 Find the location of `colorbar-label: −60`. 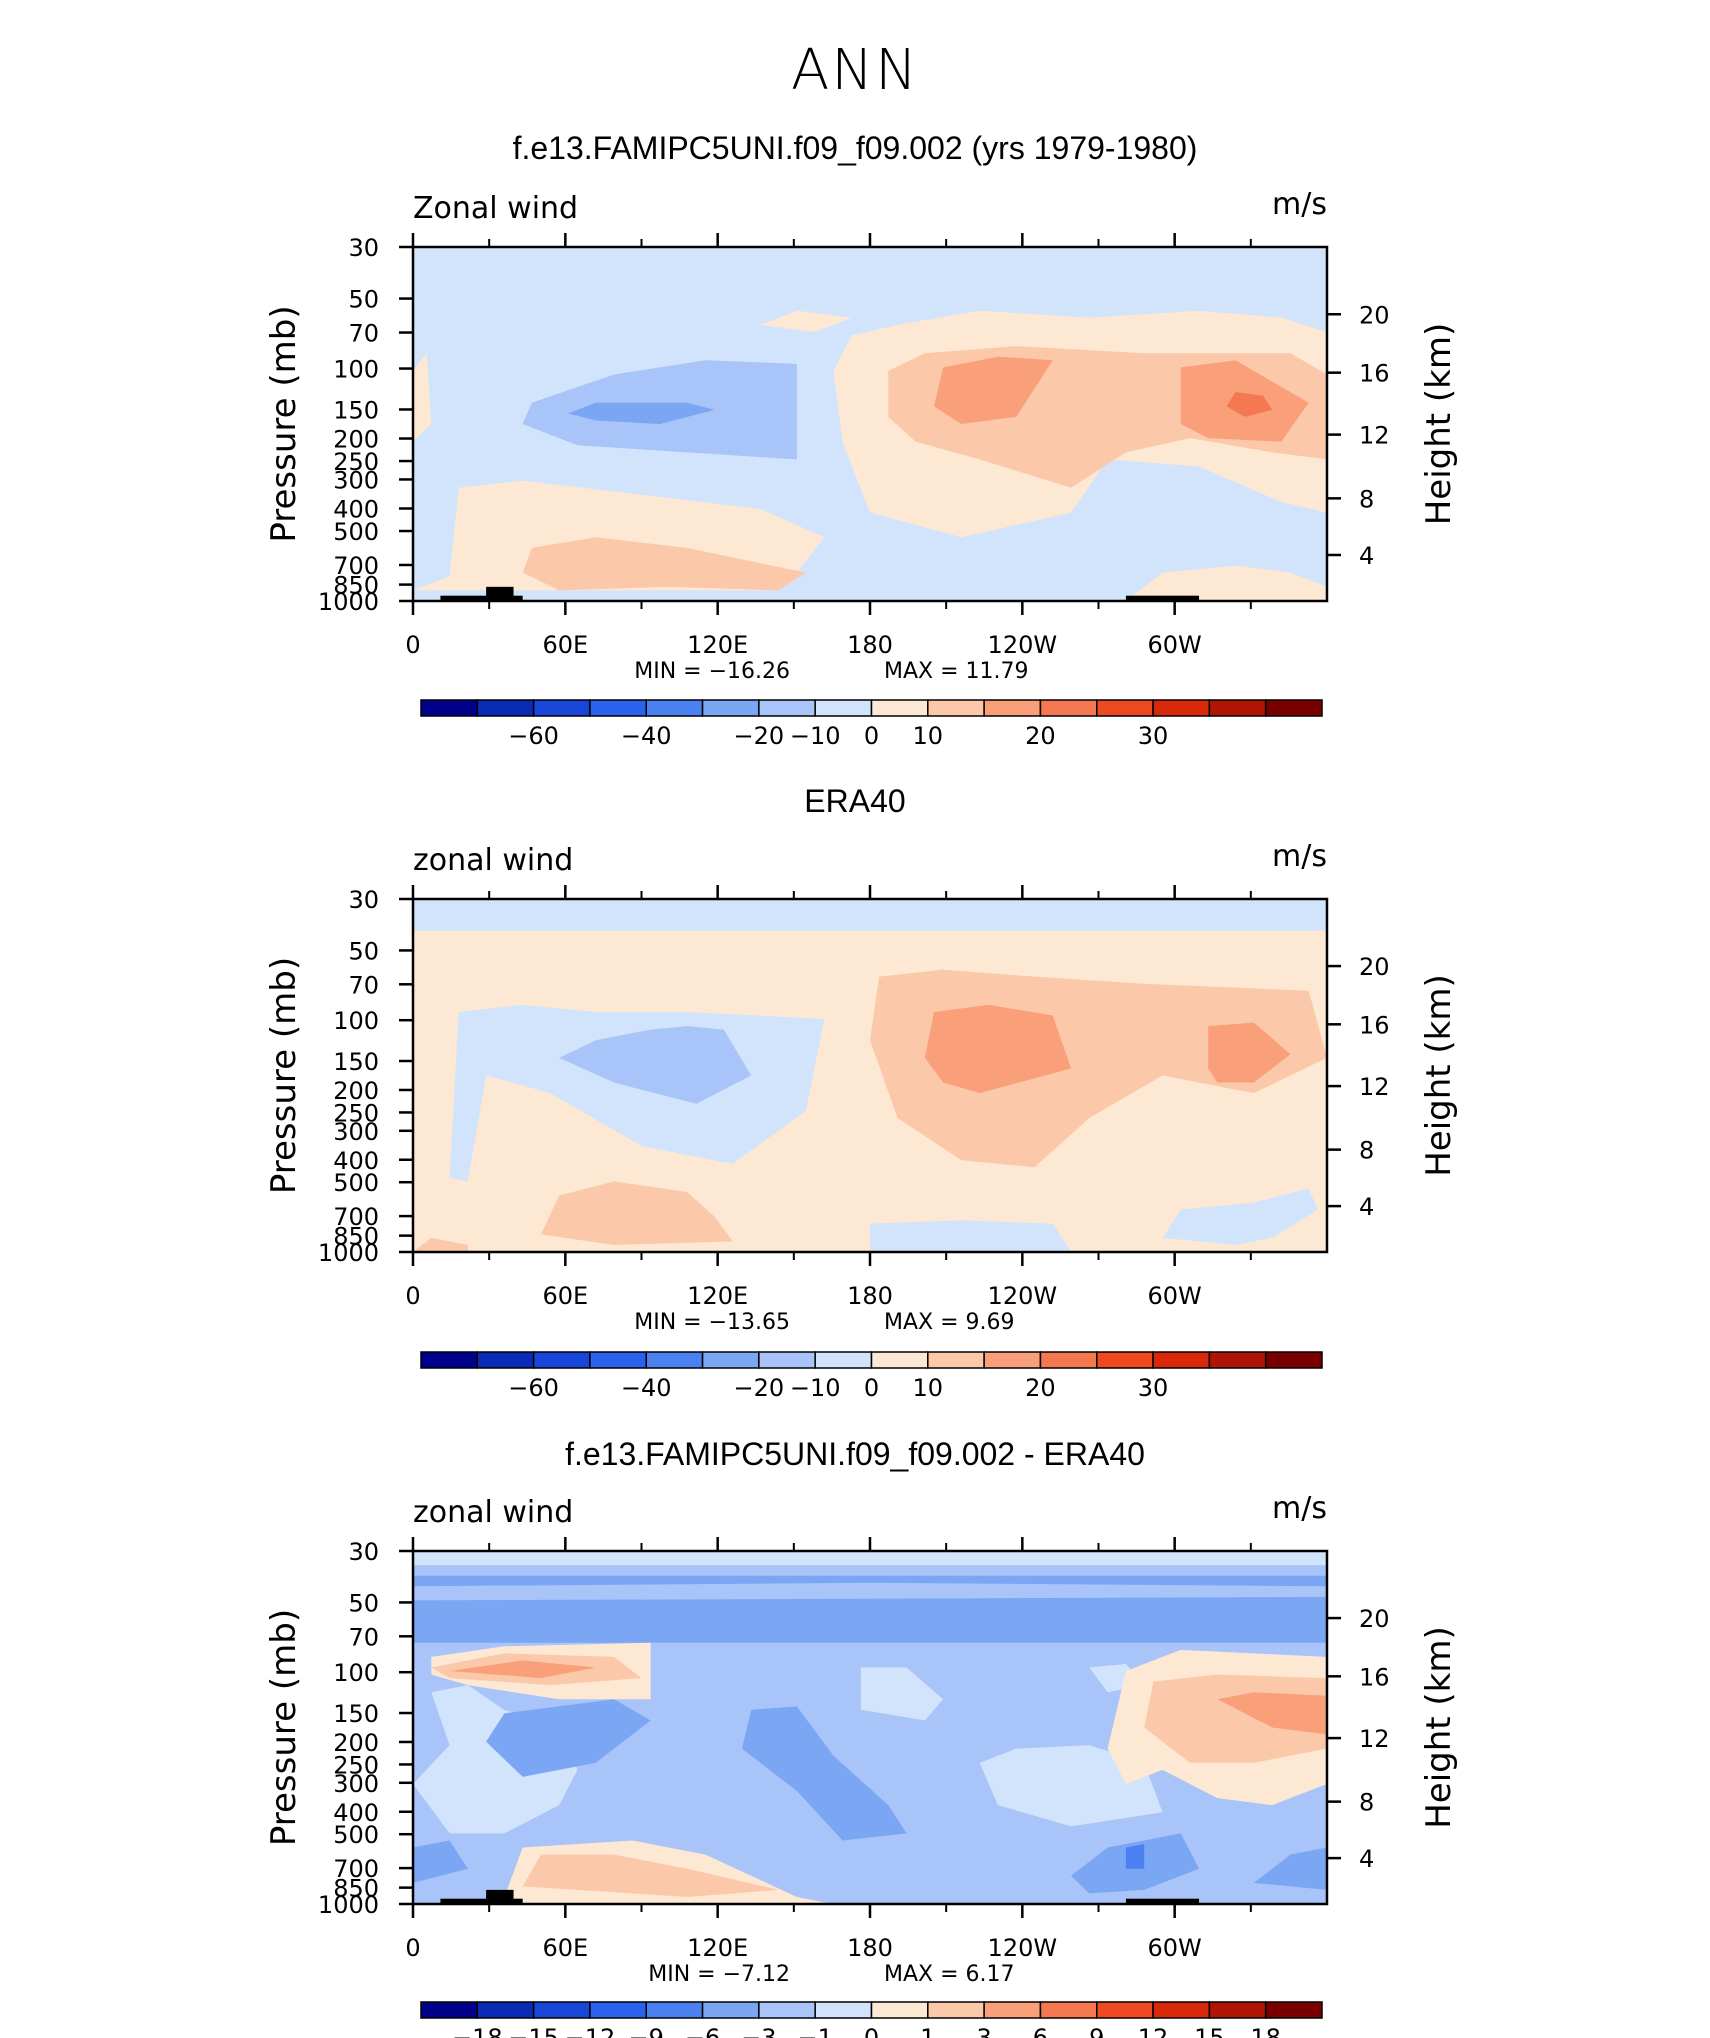

colorbar-label: −60 is located at coordinates (533, 736).